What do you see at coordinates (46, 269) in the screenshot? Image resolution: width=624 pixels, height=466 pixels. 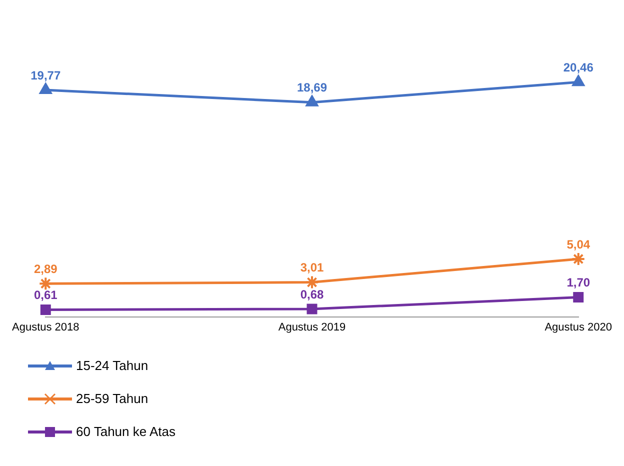 I see `data-label: 2,89` at bounding box center [46, 269].